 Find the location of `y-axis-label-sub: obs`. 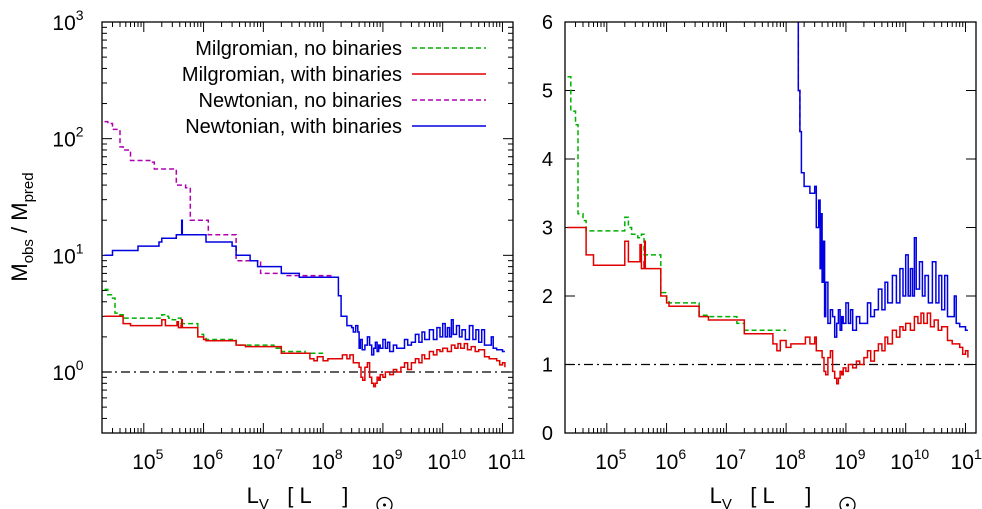

y-axis-label-sub: obs is located at coordinates (28, 251).